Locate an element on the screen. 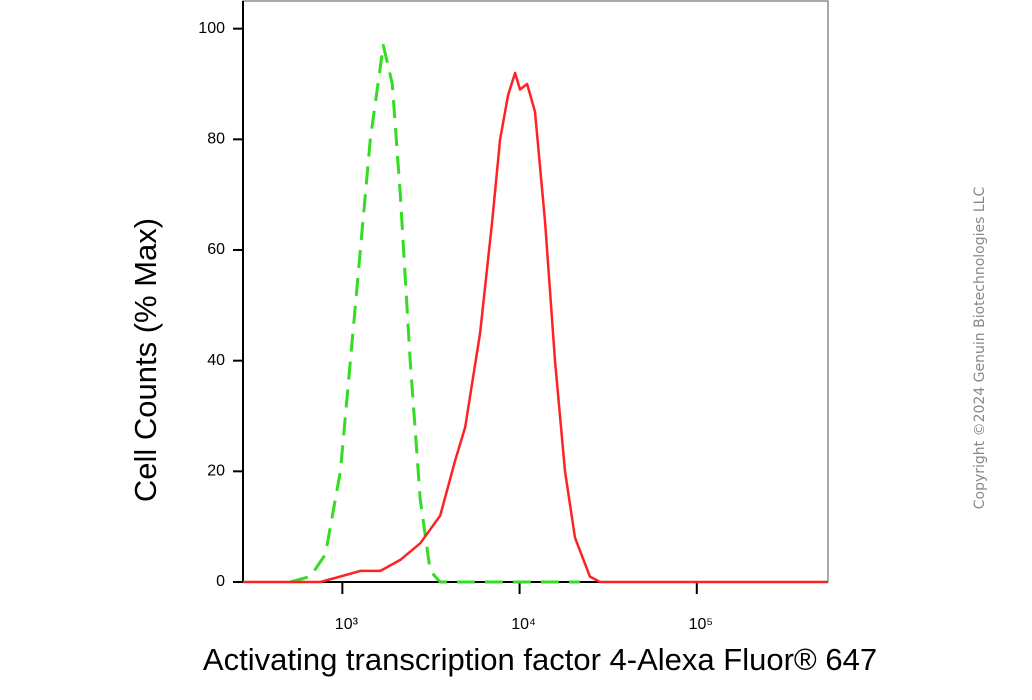 The width and height of the screenshot is (1032, 700). x-tick-label: 10⁵ is located at coordinates (701, 624).